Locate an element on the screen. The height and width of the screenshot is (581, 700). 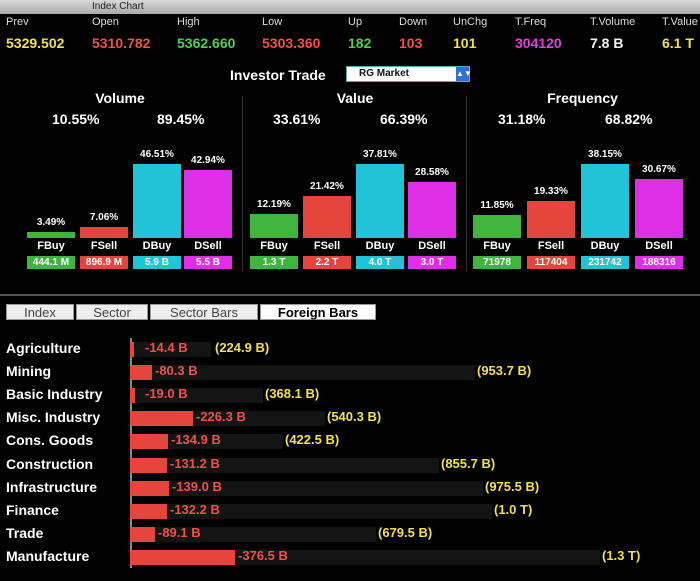
bar-value-label: 444.1 M is located at coordinates (51, 262).